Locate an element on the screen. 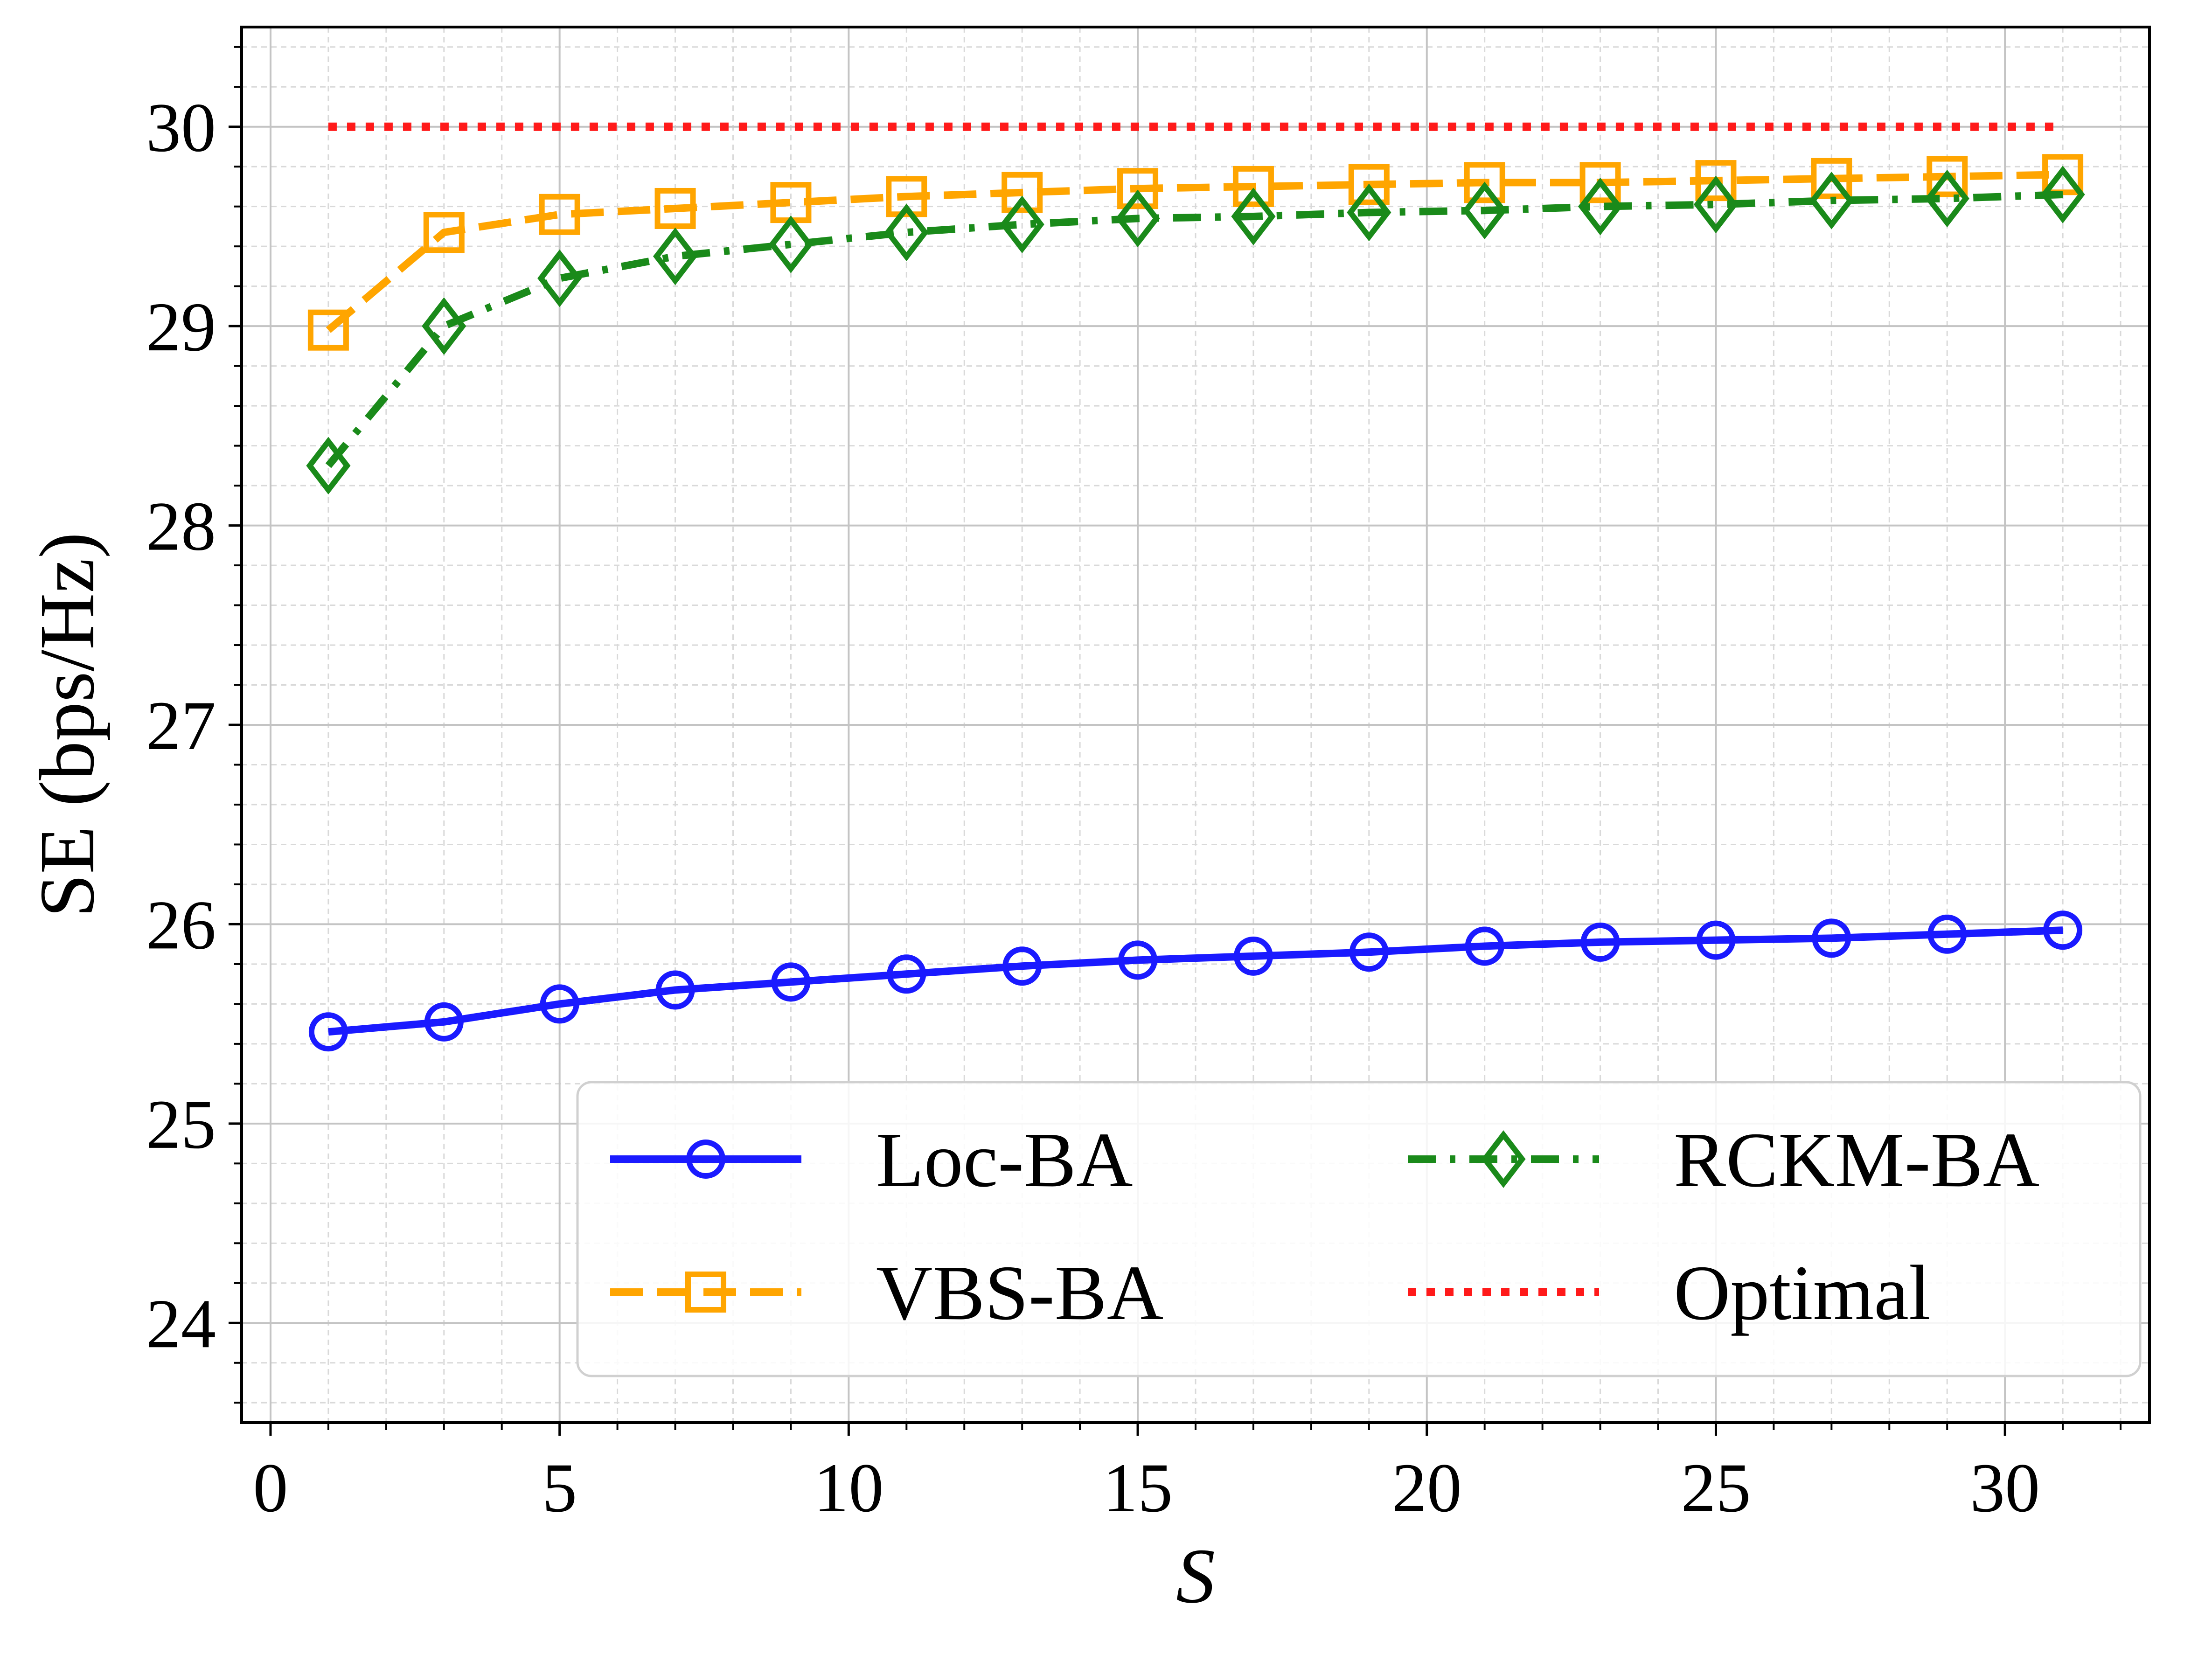 The image size is (2212, 1654). x-tick-label: 0 is located at coordinates (270, 1488).